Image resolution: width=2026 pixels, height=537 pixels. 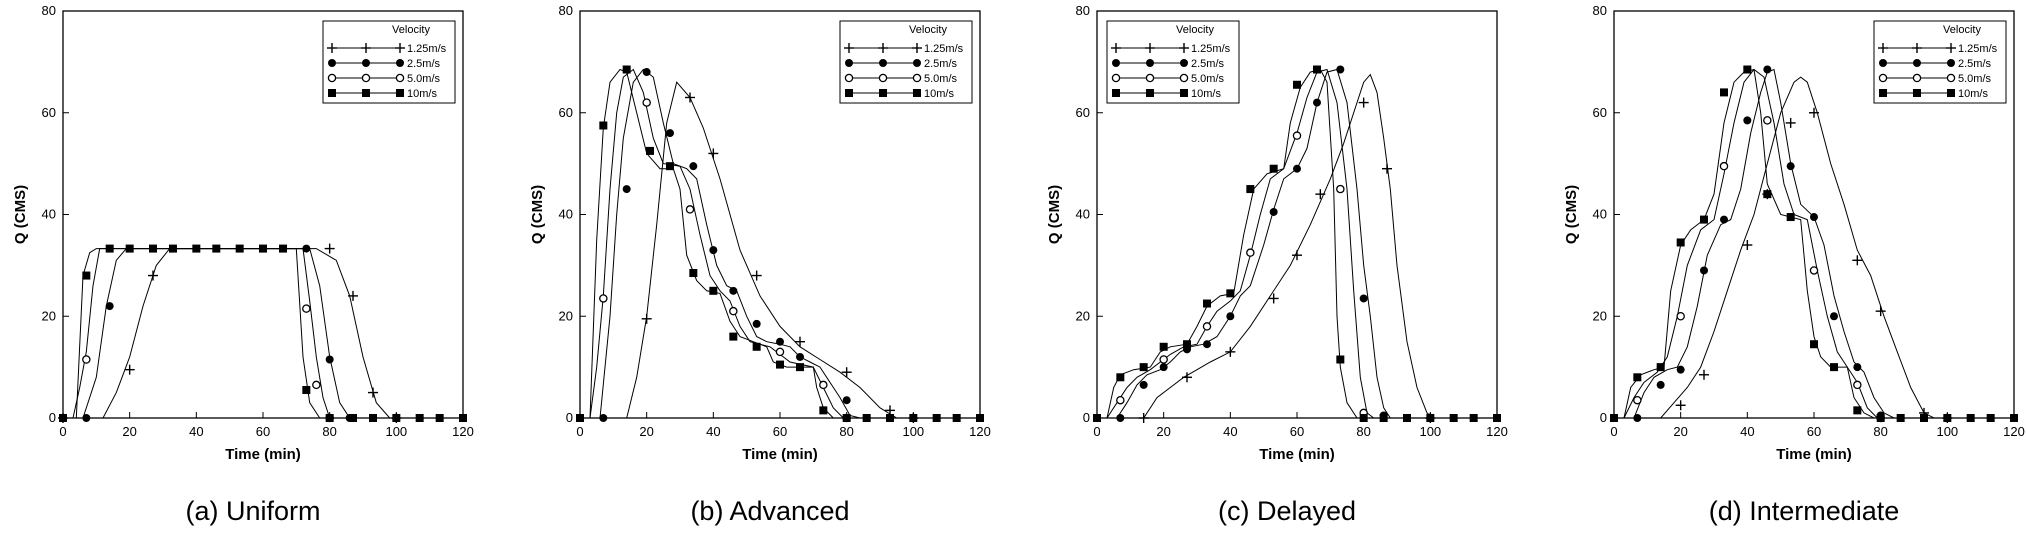 What do you see at coordinates (901, 79) in the screenshot?
I see `legend-entry: 5.0m/s` at bounding box center [901, 79].